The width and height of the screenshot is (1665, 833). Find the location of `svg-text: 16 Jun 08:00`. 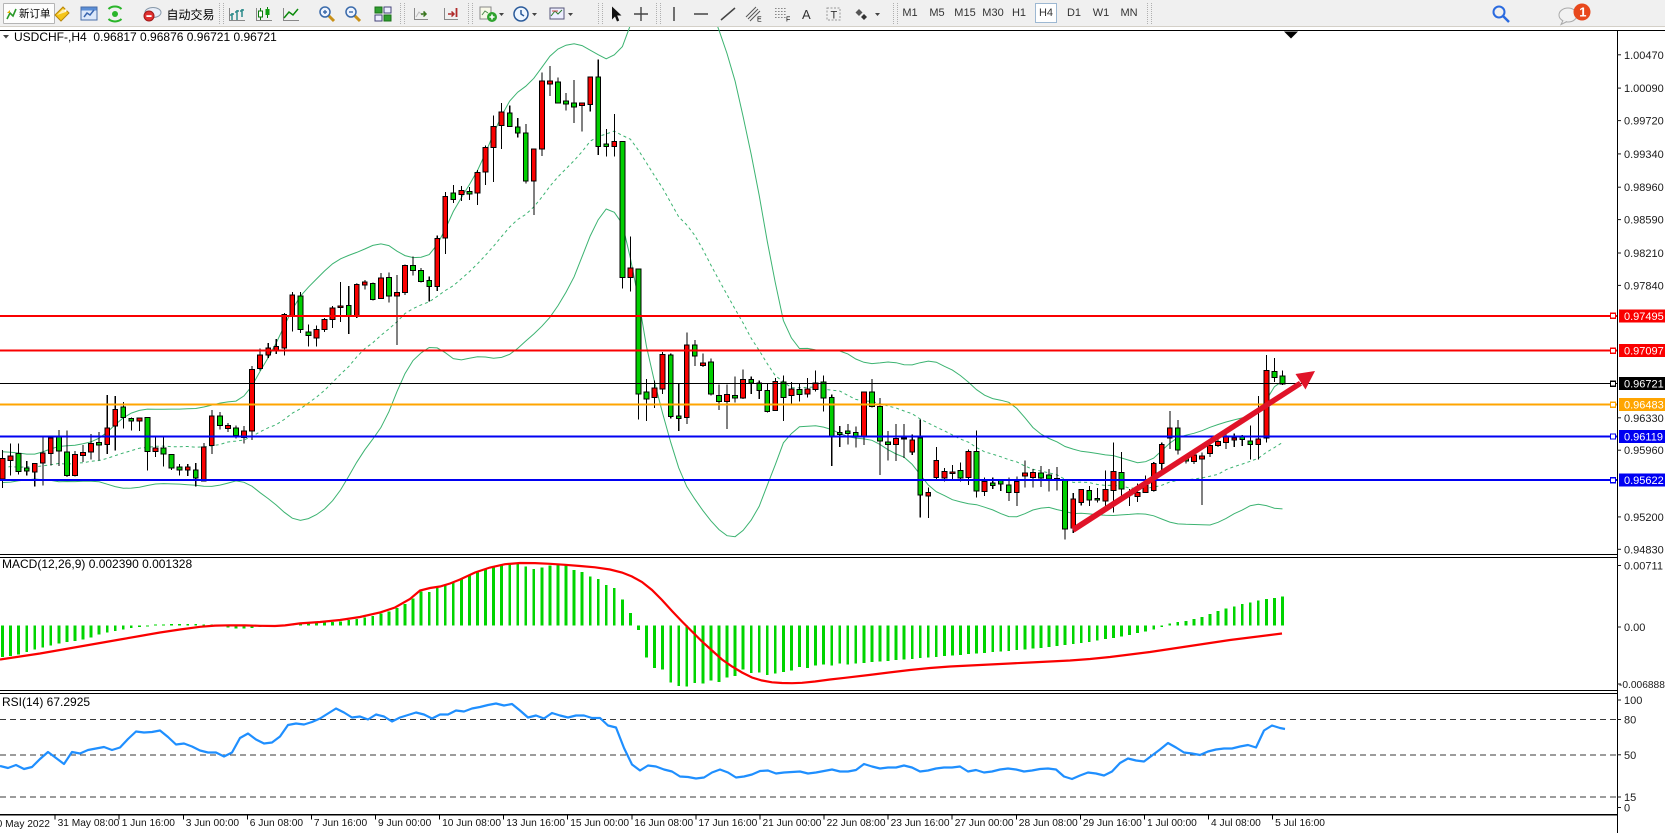

svg-text: 16 Jun 08:00 is located at coordinates (663, 823).